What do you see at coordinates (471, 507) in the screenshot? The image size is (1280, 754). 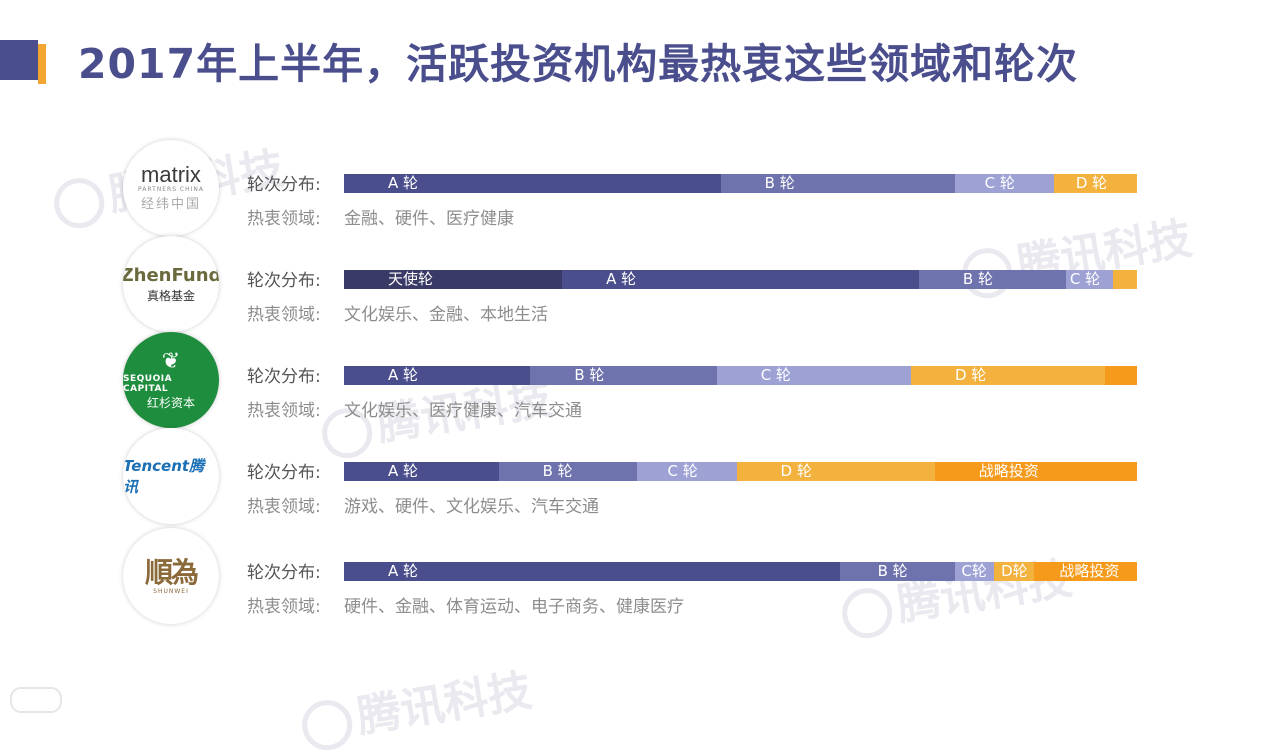 I see `fields-value: 游戏、硬件、文化娱乐、汽车交通` at bounding box center [471, 507].